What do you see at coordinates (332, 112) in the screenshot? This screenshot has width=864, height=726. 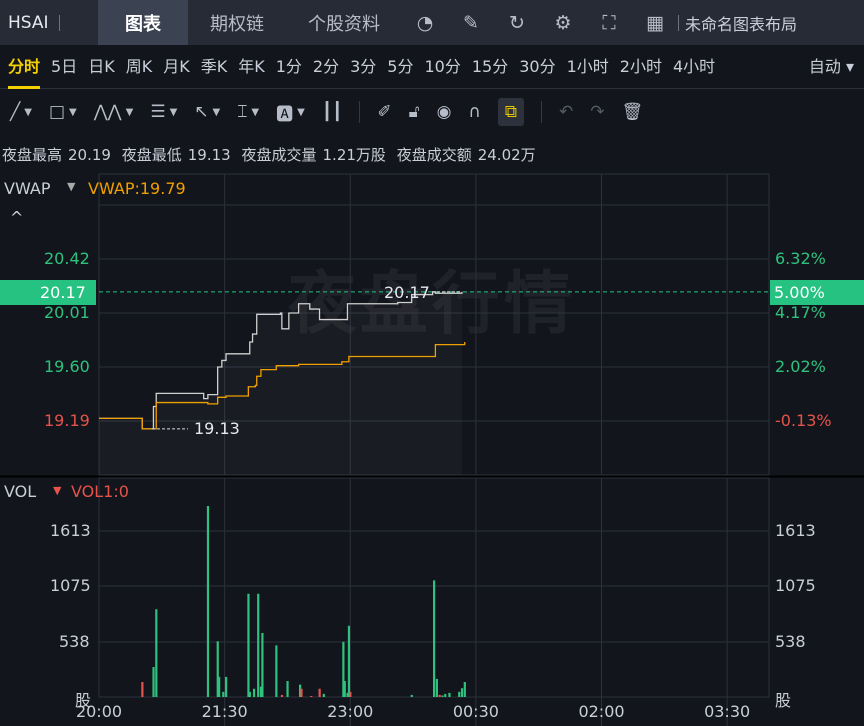 I see `candle-icon: ┃┃` at bounding box center [332, 112].